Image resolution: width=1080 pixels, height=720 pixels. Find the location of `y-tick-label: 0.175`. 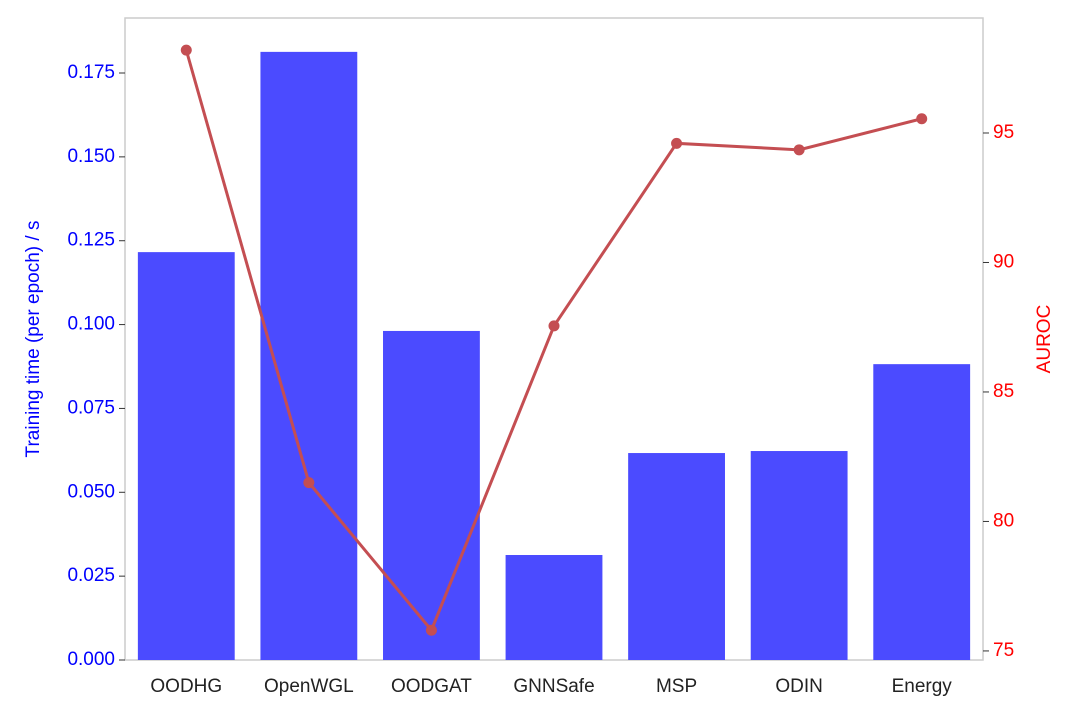

y-tick-label: 0.175 is located at coordinates (91, 72).